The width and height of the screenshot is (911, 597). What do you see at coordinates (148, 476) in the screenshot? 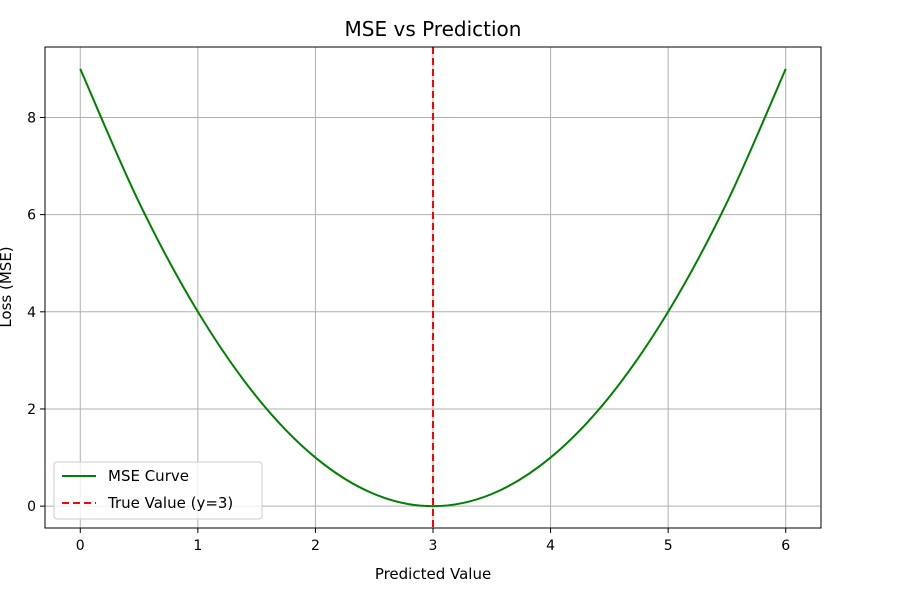
I see `legend-label-mse: MSE Curve` at bounding box center [148, 476].